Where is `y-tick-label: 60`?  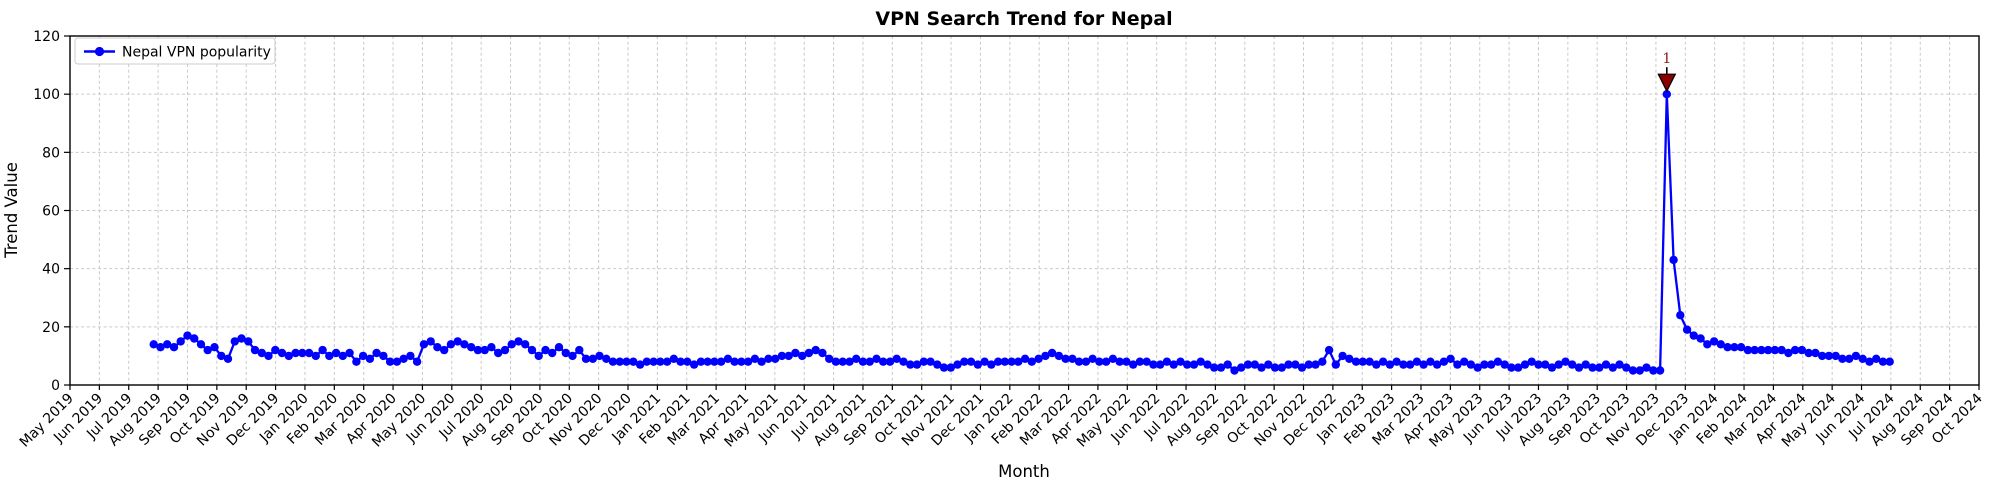
y-tick-label: 60 is located at coordinates (51, 212).